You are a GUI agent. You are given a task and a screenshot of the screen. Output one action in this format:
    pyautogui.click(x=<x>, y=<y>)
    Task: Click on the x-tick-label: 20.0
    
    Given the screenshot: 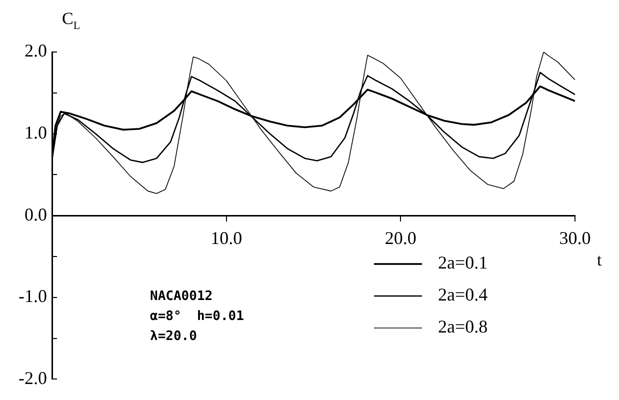 What is the action you would take?
    pyautogui.click(x=400, y=238)
    